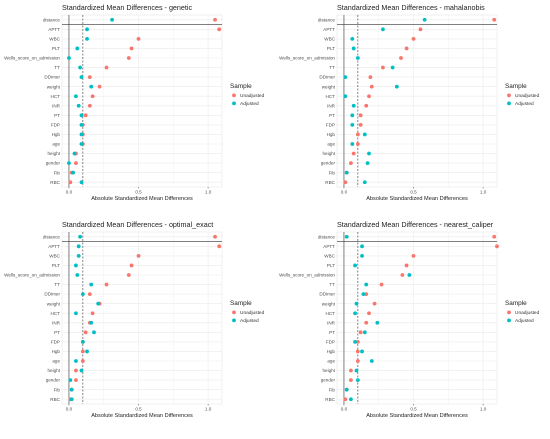 This screenshot has width=550, height=439. I want to click on y-tick-label: TT, so click(332, 284).